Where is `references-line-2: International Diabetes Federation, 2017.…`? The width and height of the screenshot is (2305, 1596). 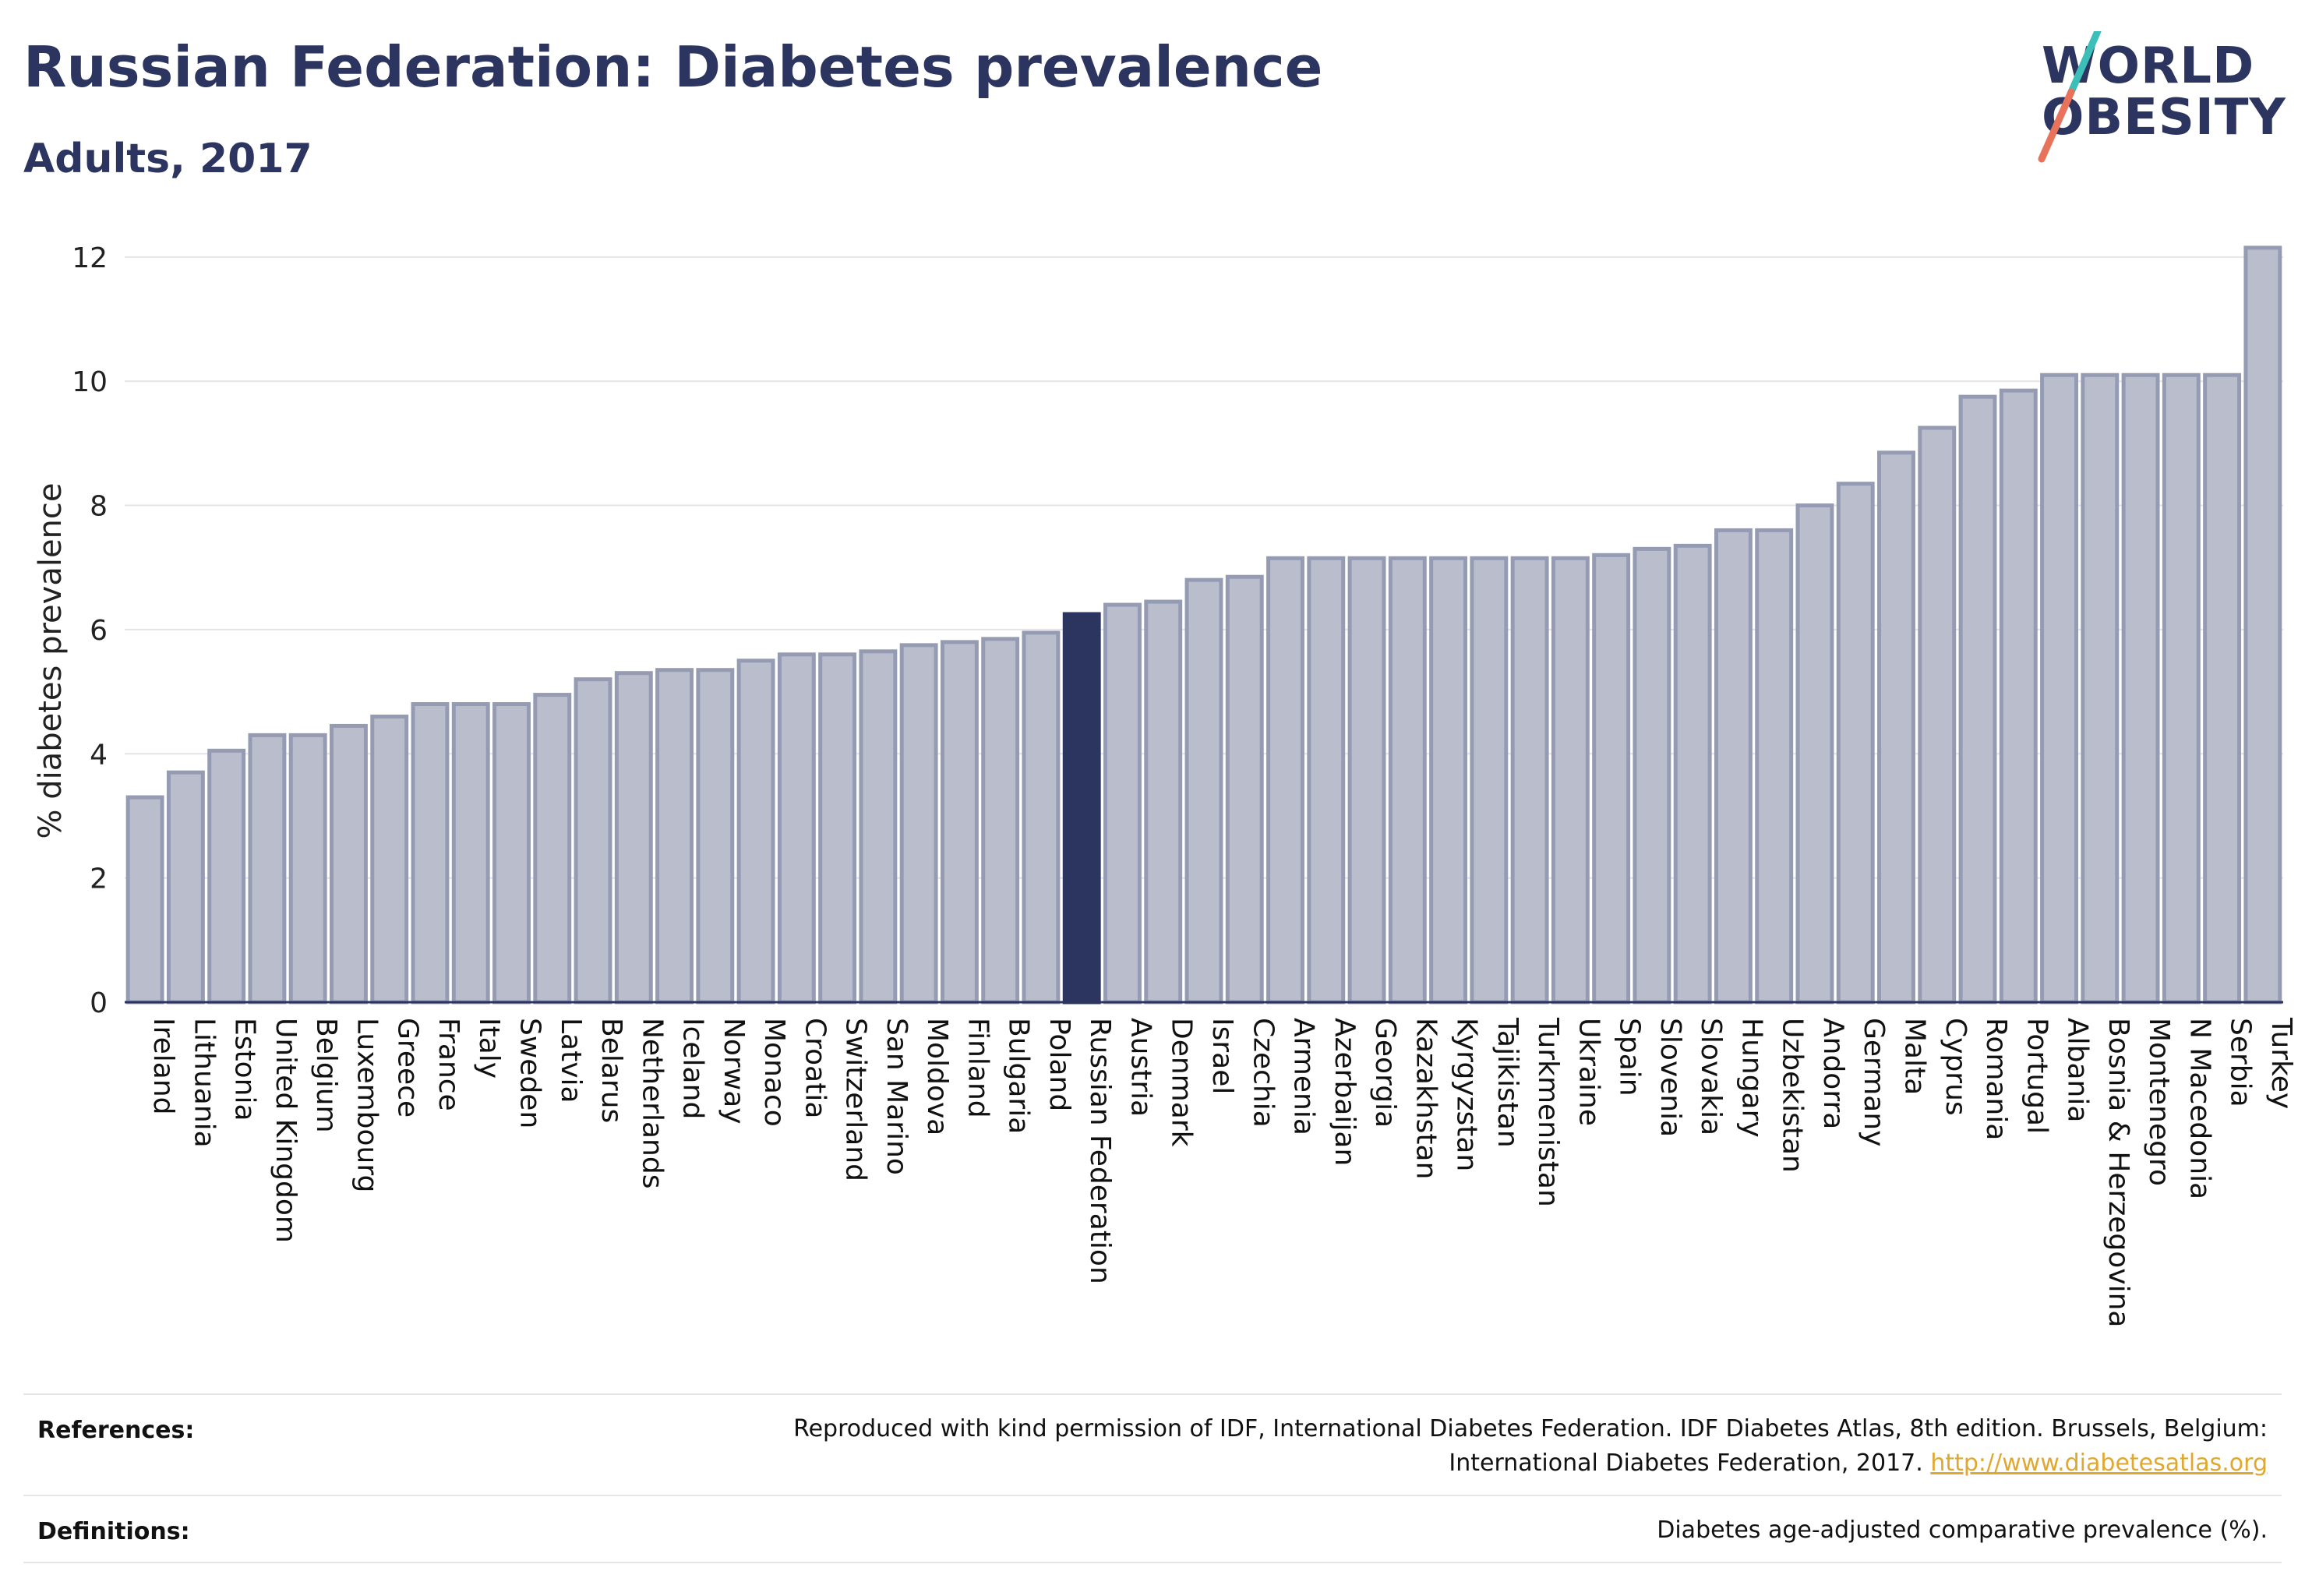 references-line-2: International Diabetes Federation, 2017.… is located at coordinates (1530, 1463).